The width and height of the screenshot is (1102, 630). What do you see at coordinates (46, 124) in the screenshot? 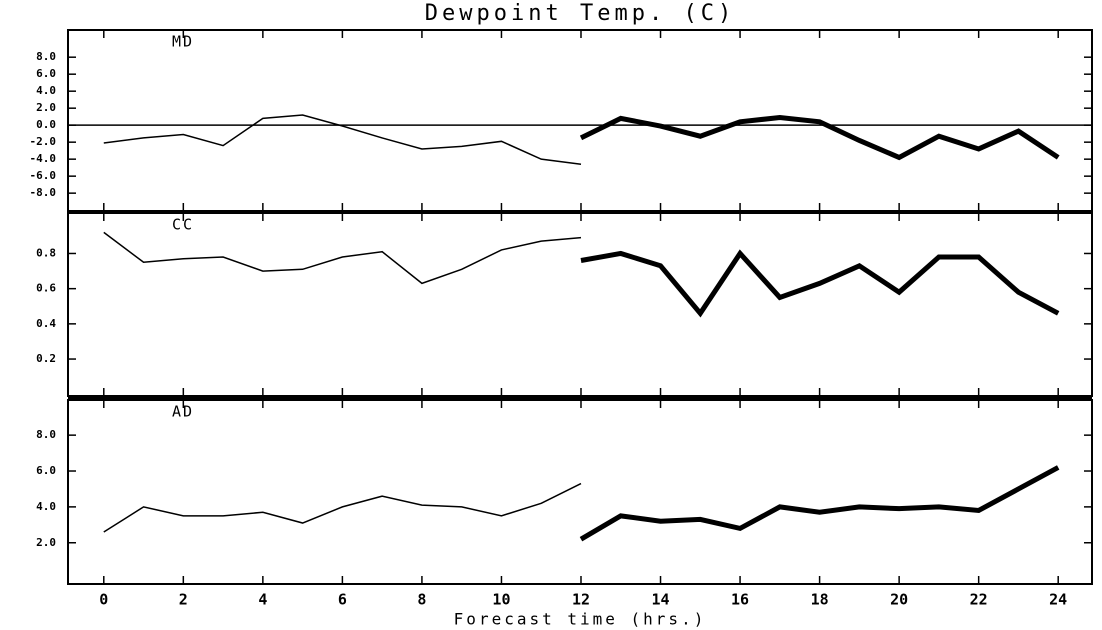
I see `y-tick-label: 0.0` at bounding box center [46, 124].